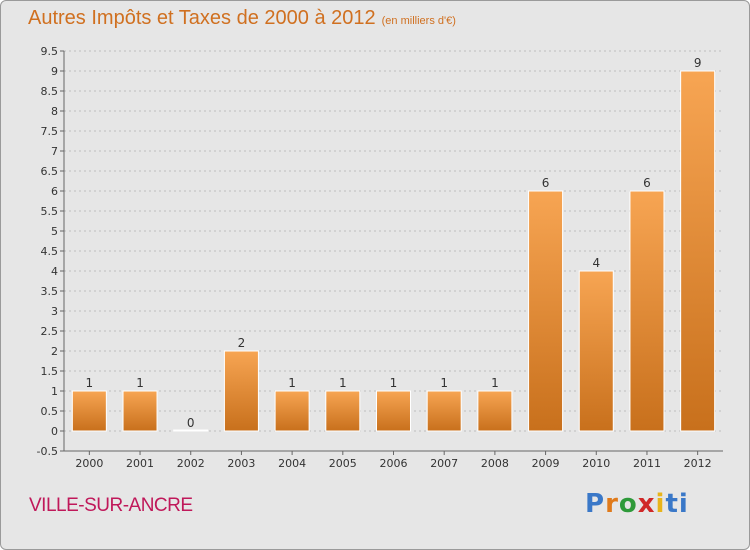 The width and height of the screenshot is (750, 550). I want to click on y-tick-label: 5, so click(54, 231).